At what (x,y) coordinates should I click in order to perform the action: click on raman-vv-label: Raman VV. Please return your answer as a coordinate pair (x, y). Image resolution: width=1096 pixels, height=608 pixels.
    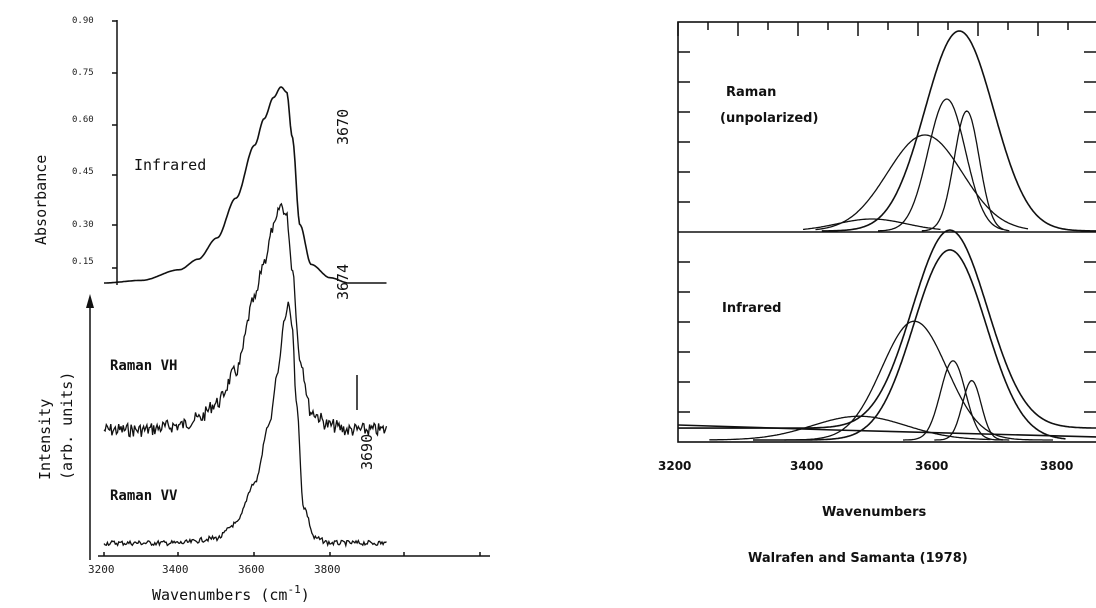
    Looking at the image, I should click on (144, 496).